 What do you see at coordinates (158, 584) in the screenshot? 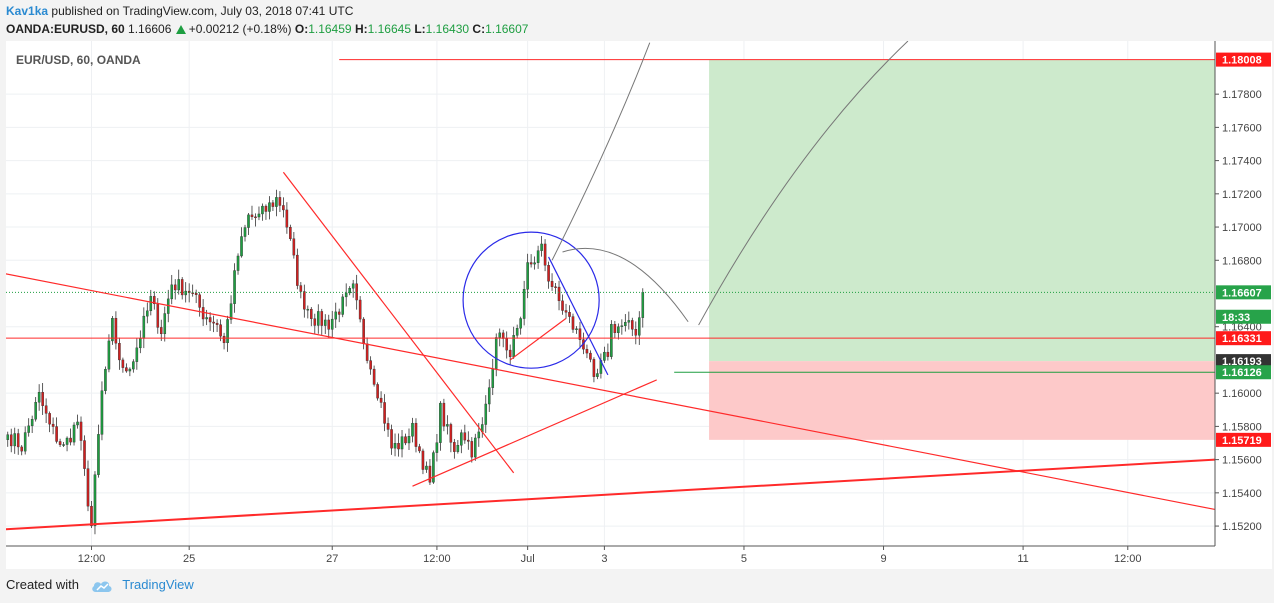
I see `tradingview-brand-link: TradingView` at bounding box center [158, 584].